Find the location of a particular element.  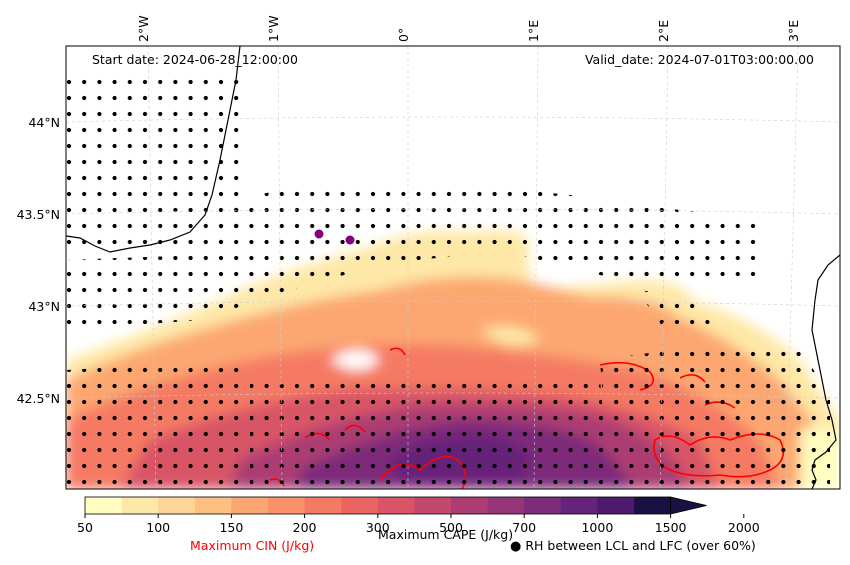

colorbar-ticks: 50 100 150 200 300 500 700 1000 1500 2000 is located at coordinates (418, 524).